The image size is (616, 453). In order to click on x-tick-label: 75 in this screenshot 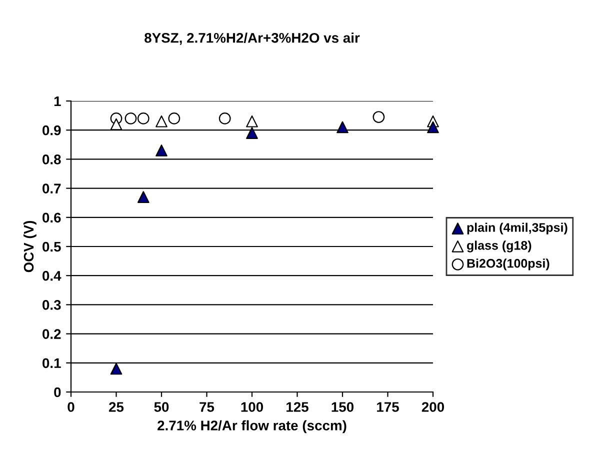, I will do `click(207, 407)`.